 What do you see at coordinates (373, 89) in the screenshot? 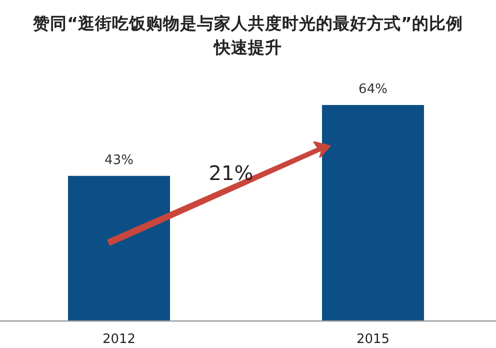
I see `data-label: 64%` at bounding box center [373, 89].